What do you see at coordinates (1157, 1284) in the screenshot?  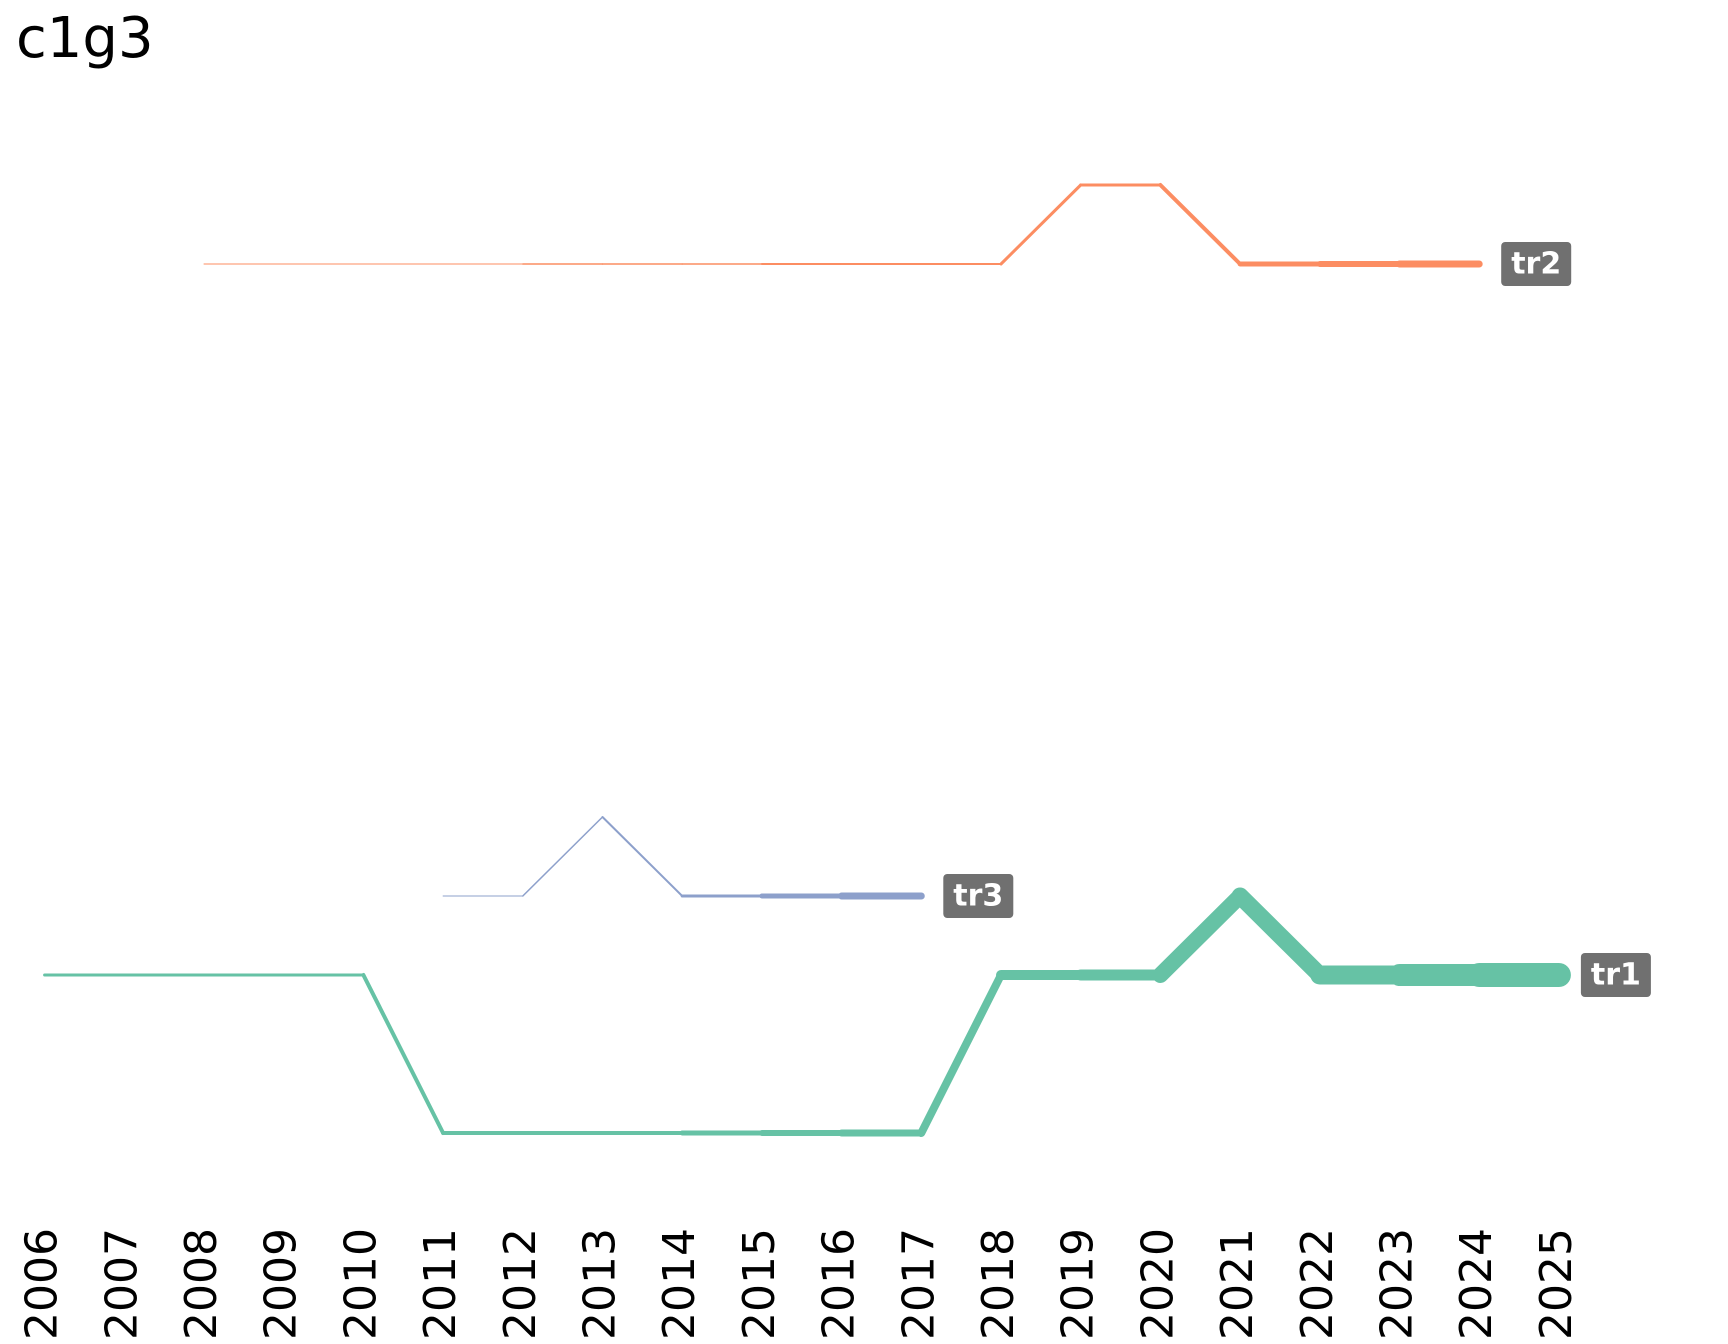 I see `x-tick-label: 2020` at bounding box center [1157, 1284].